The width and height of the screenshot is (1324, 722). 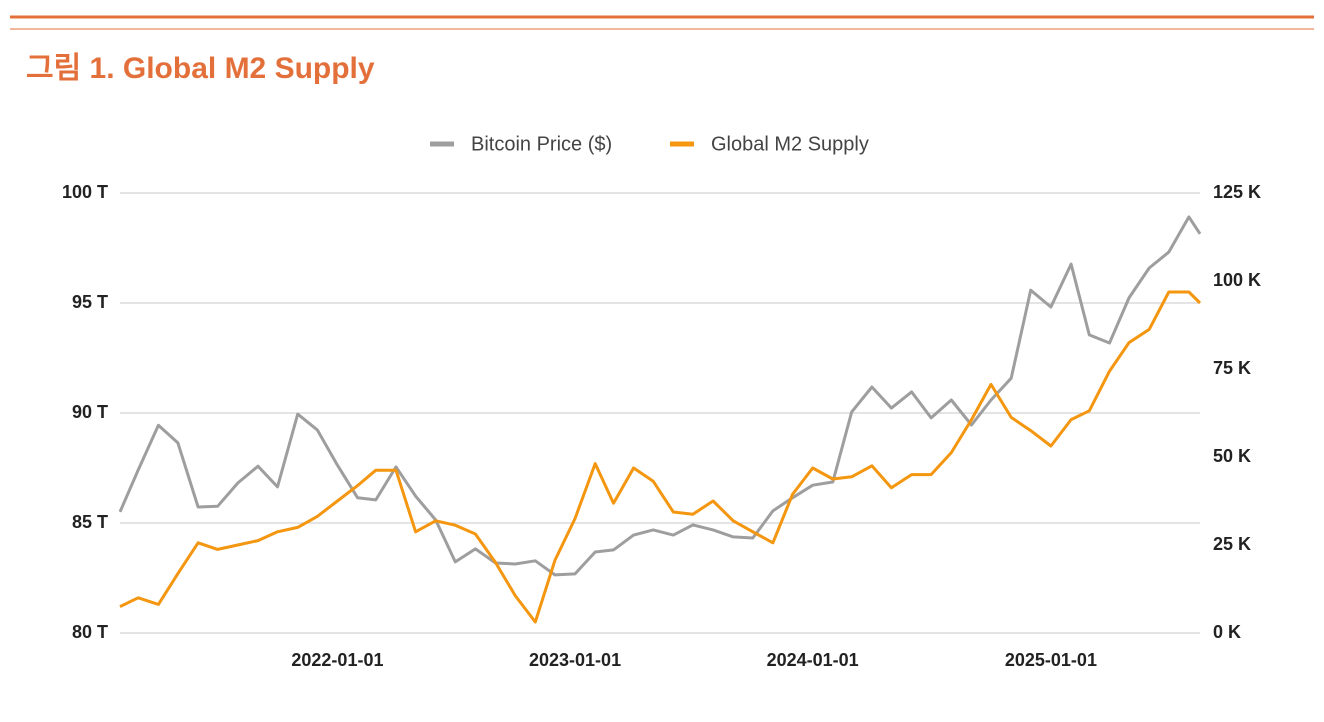 I want to click on y-tick-label: 85 T, so click(x=90, y=522).